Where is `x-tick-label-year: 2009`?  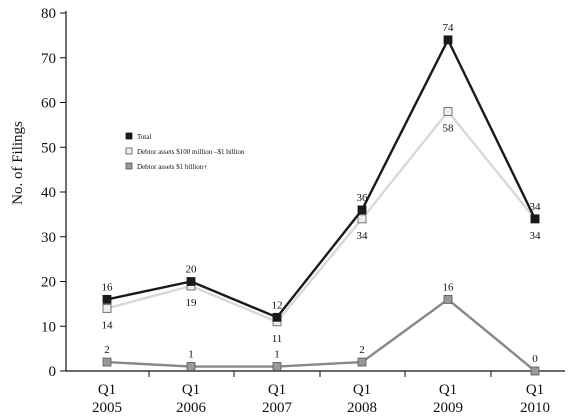 x-tick-label-year: 2009 is located at coordinates (448, 408).